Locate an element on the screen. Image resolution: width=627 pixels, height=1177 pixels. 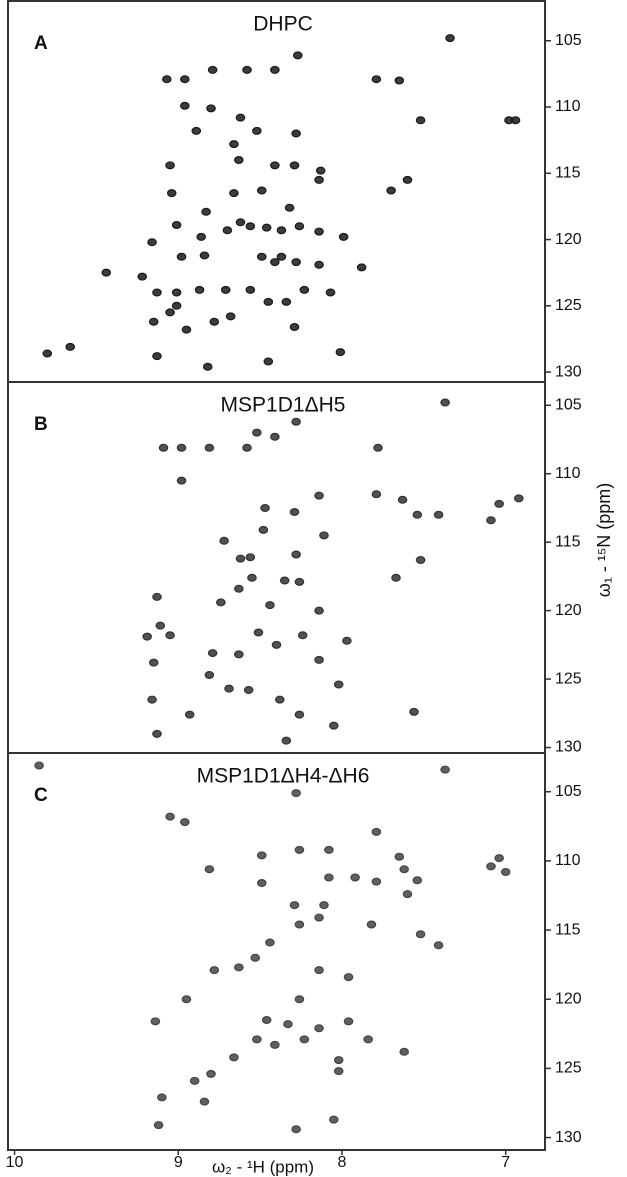
y-axis-label: ω₁ - ¹⁵N (ppm) is located at coordinates (604, 540).